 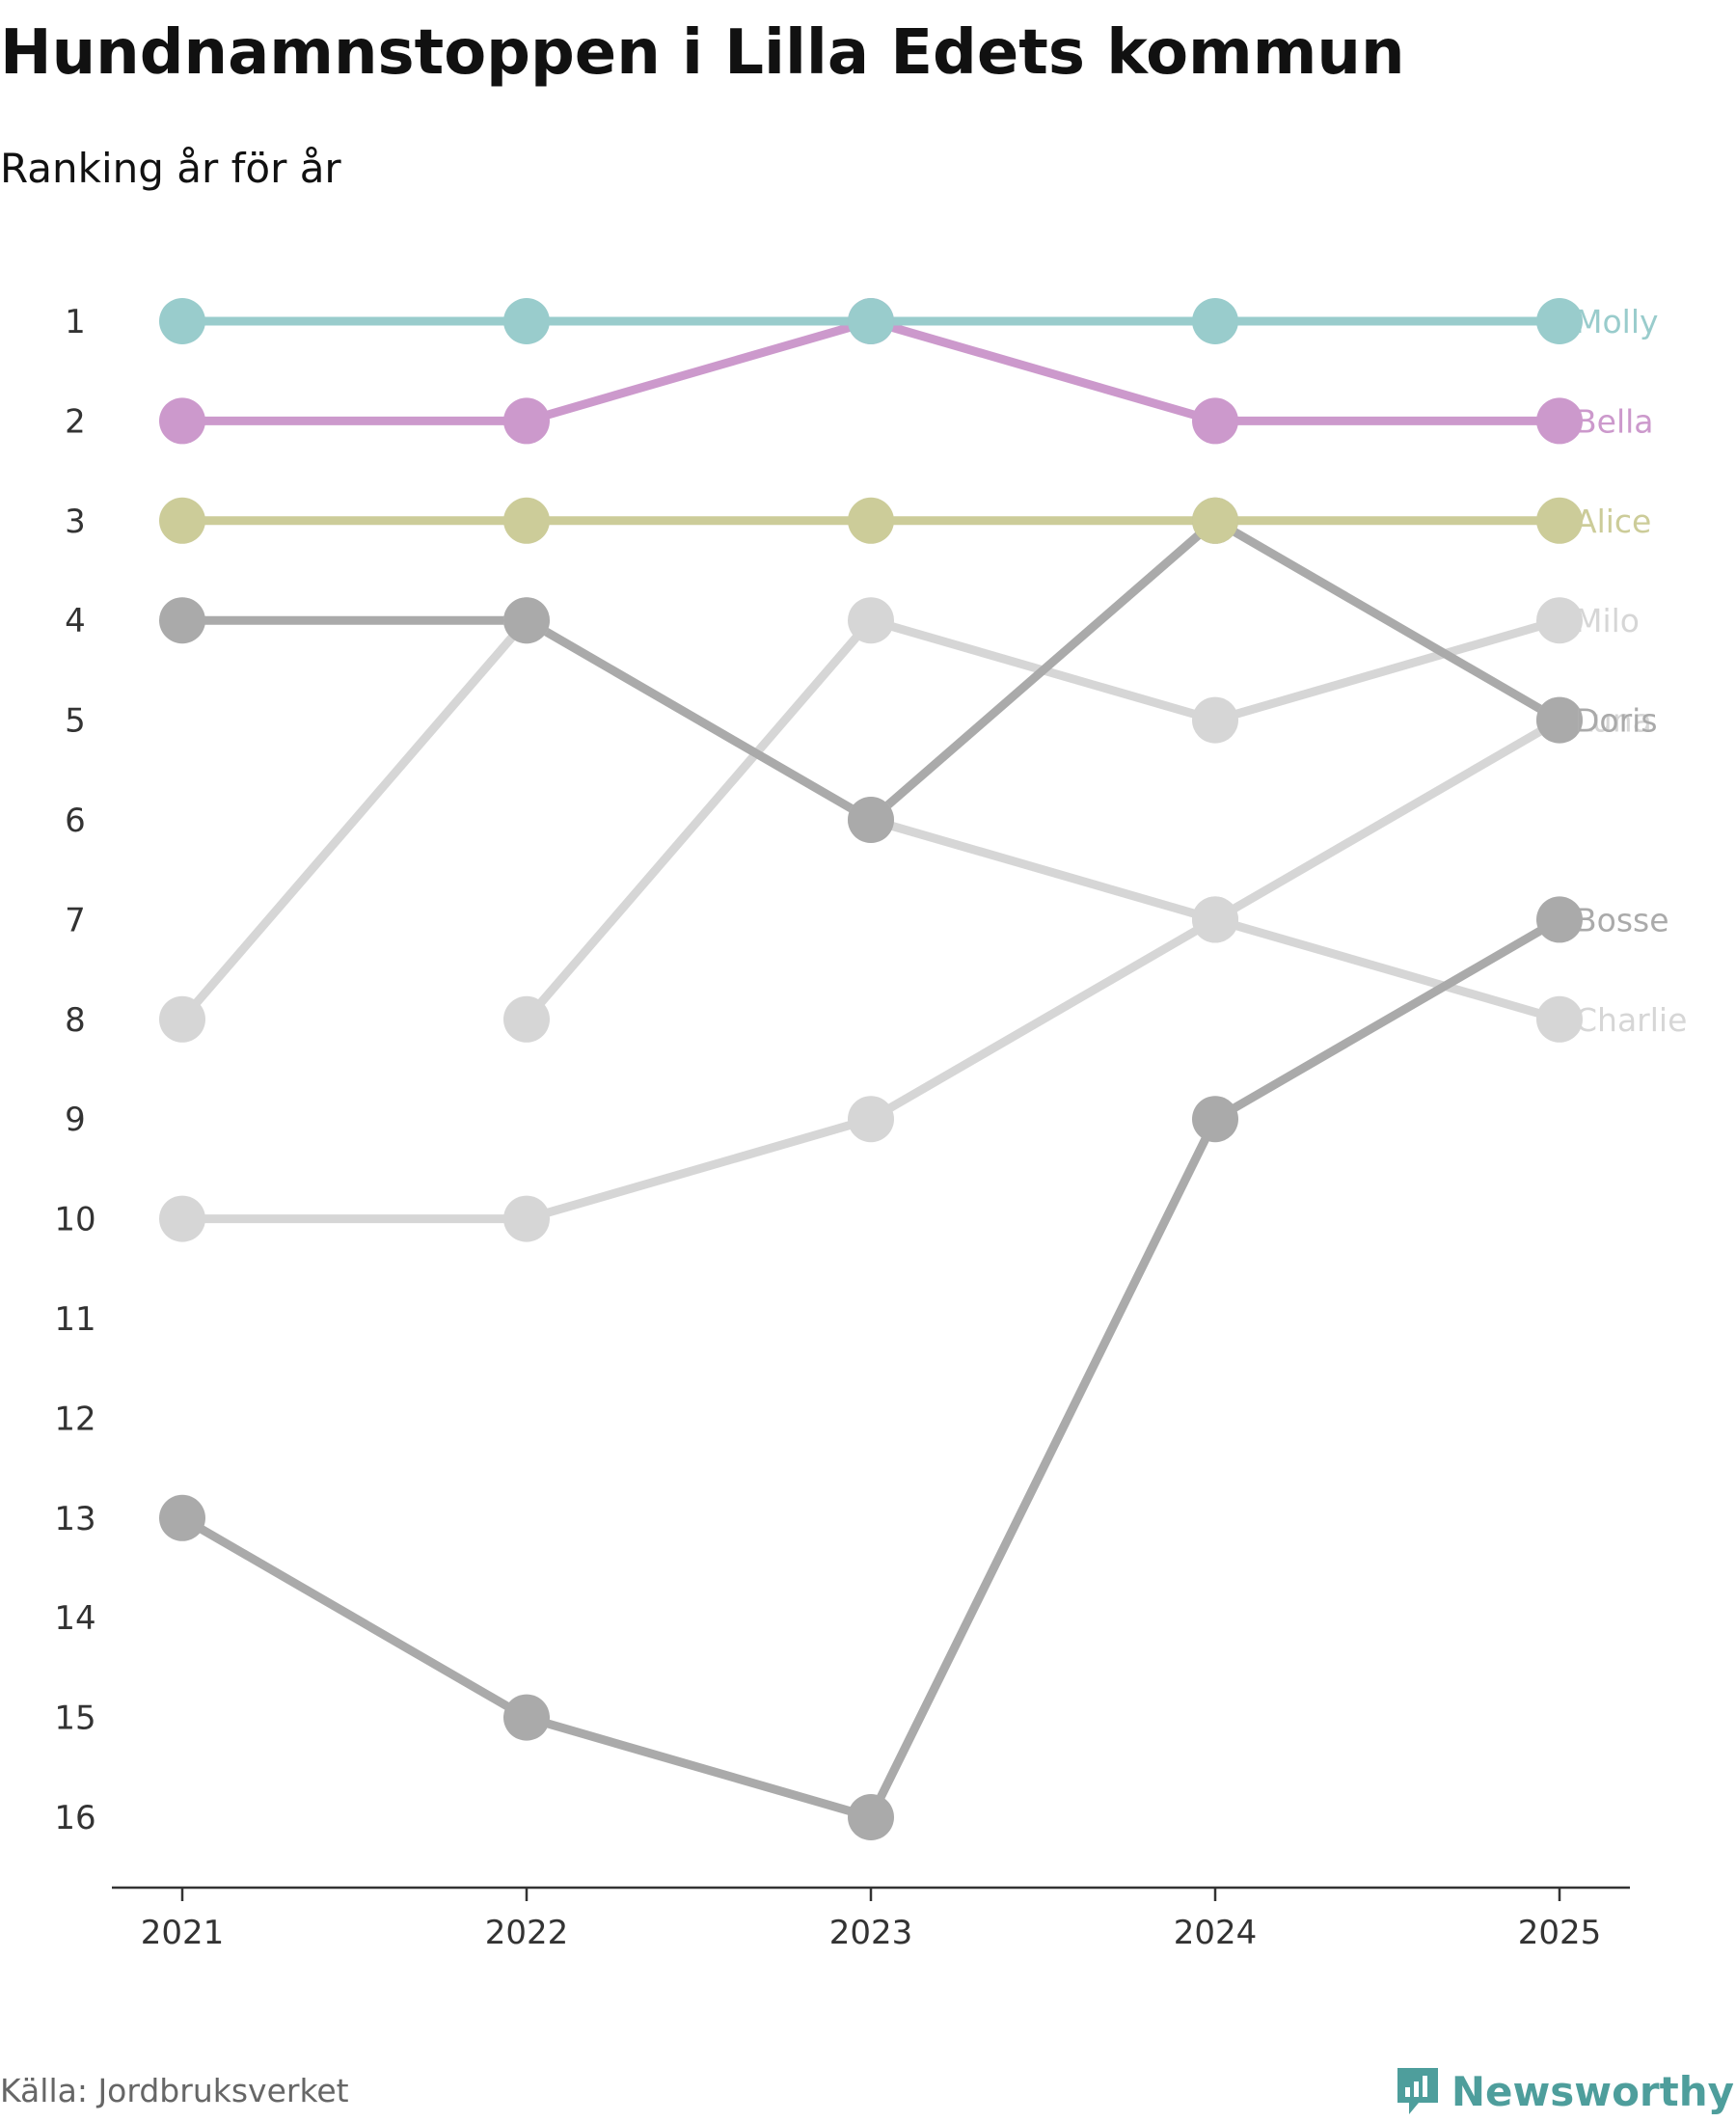 What do you see at coordinates (871, 321) in the screenshot?
I see `point-molly-2023` at bounding box center [871, 321].